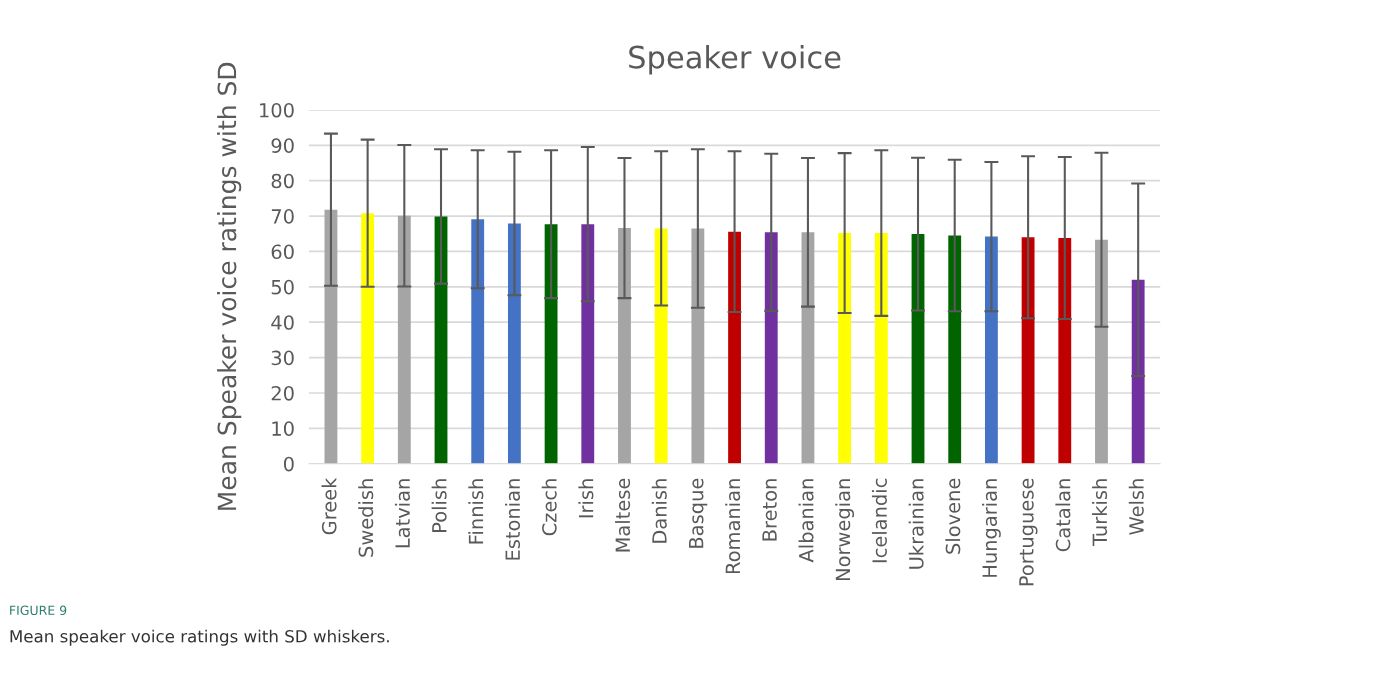 This screenshot has height=687, width=1373. I want to click on x-tick-label: Estonian, so click(512, 519).